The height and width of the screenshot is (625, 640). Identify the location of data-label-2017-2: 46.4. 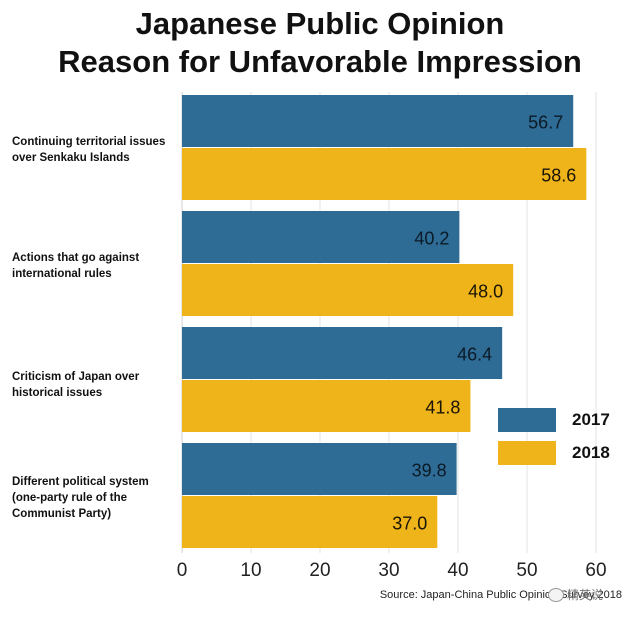
(474, 355).